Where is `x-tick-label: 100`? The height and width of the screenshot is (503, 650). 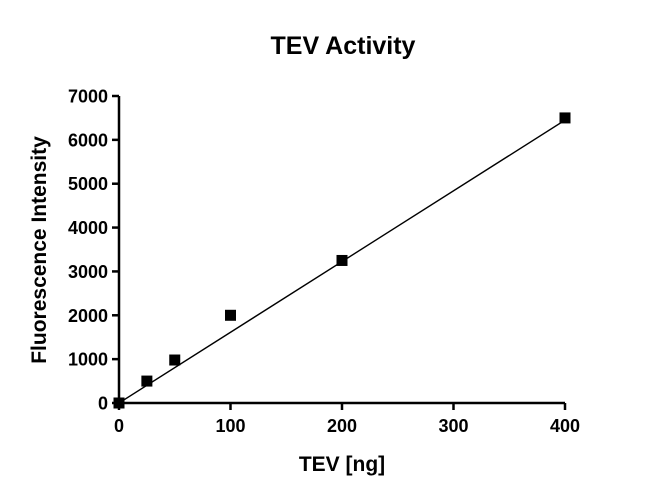
x-tick-label: 100 is located at coordinates (230, 426).